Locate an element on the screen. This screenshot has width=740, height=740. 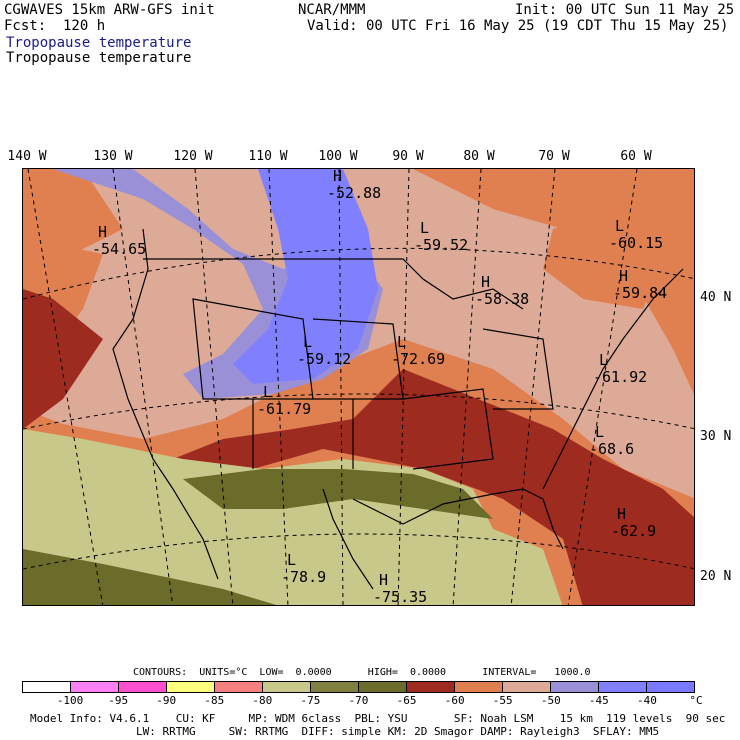
colorbar is located at coordinates (358, 687).